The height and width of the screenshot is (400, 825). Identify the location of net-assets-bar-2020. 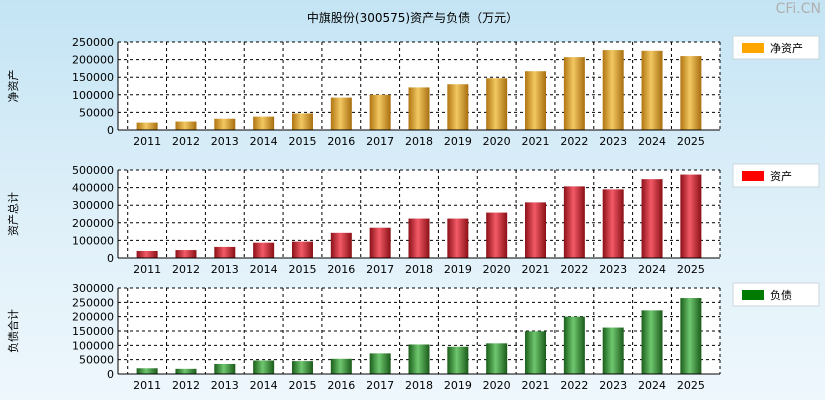
(497, 104).